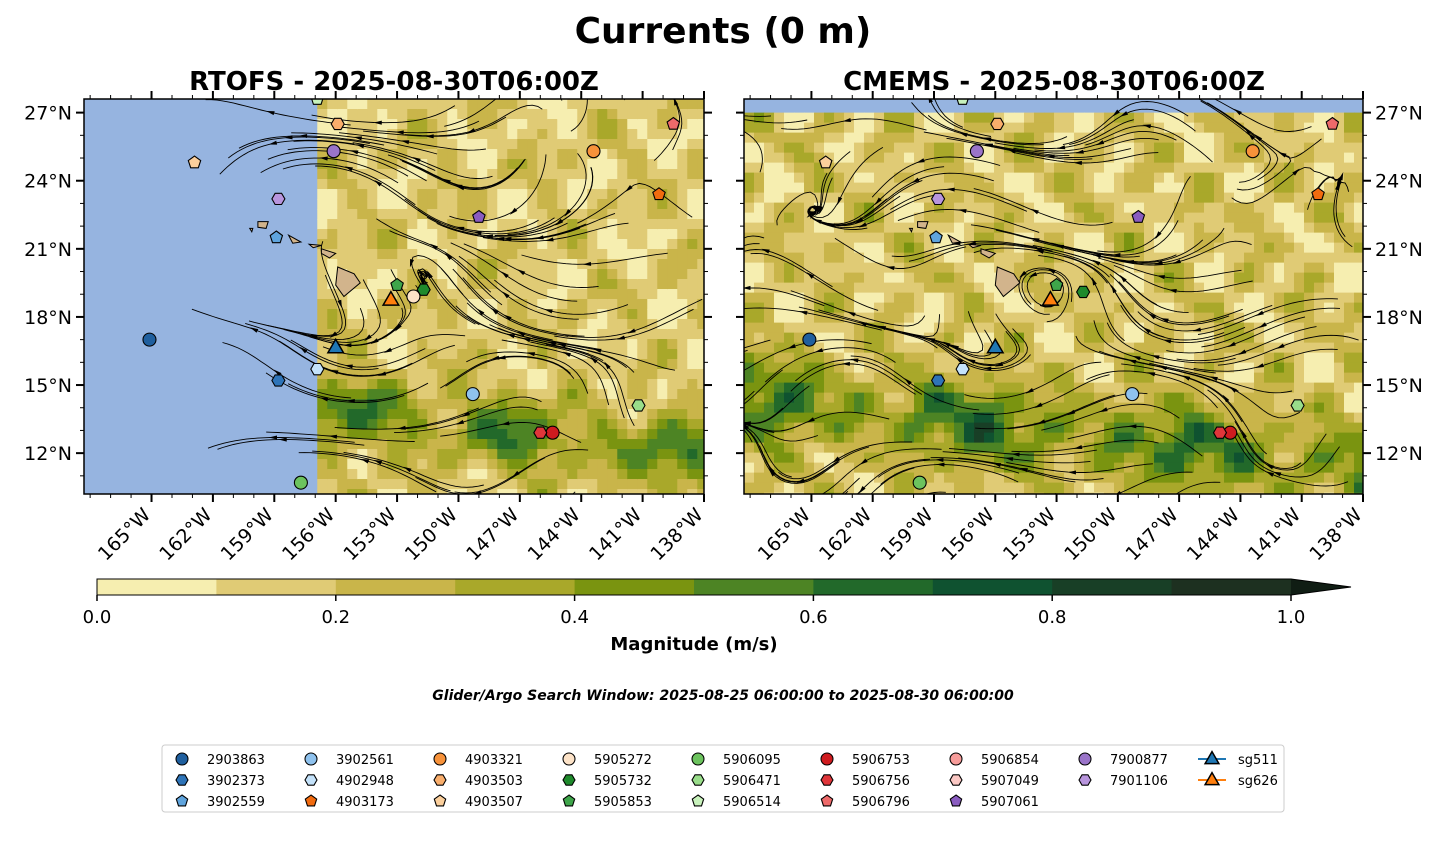  I want to click on glider-sg511, so click(335, 345).